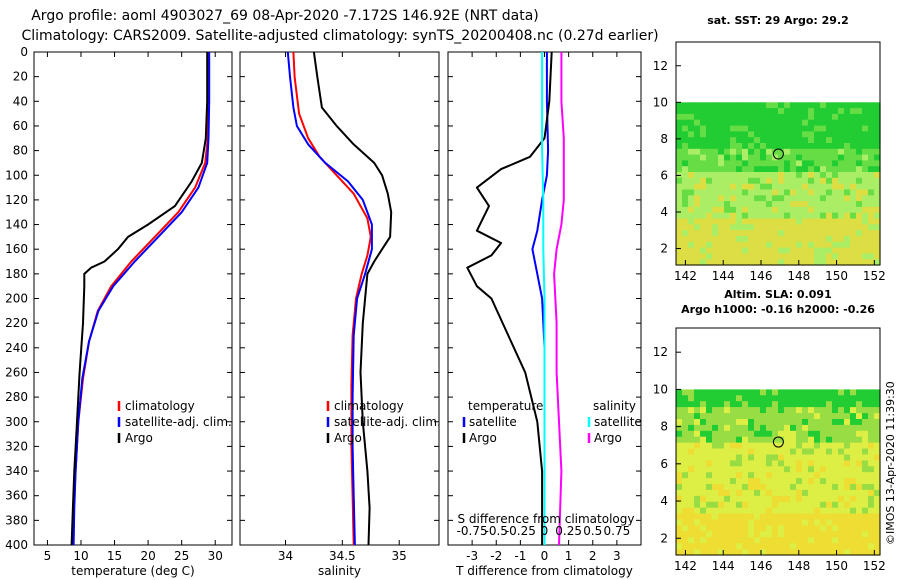  I want to click on s-tick-label: 0.25, so click(568, 531).